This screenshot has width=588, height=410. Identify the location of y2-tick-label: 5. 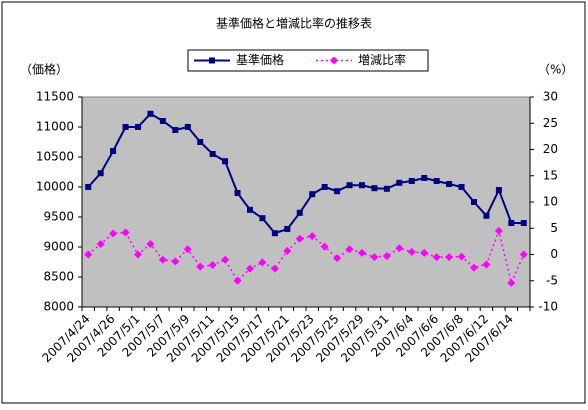
(554, 228).